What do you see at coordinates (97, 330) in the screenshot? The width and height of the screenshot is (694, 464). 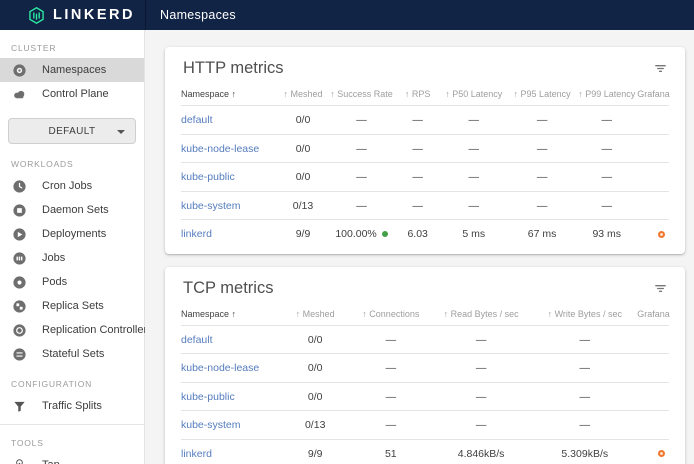 I see `sidebar-item-label: Replication Controllers` at bounding box center [97, 330].